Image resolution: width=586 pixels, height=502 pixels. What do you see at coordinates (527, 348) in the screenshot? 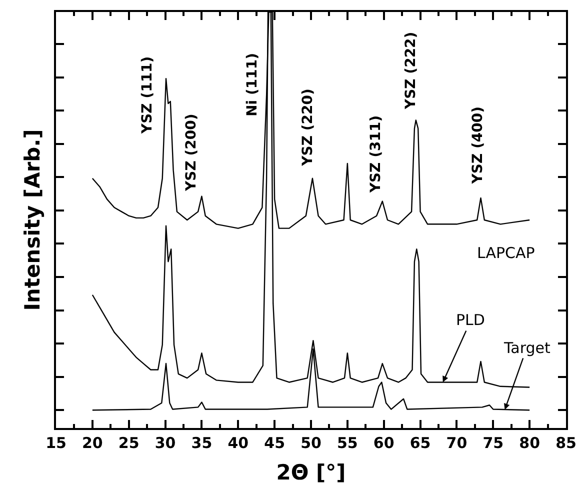
I see `annotation: Target` at bounding box center [527, 348].